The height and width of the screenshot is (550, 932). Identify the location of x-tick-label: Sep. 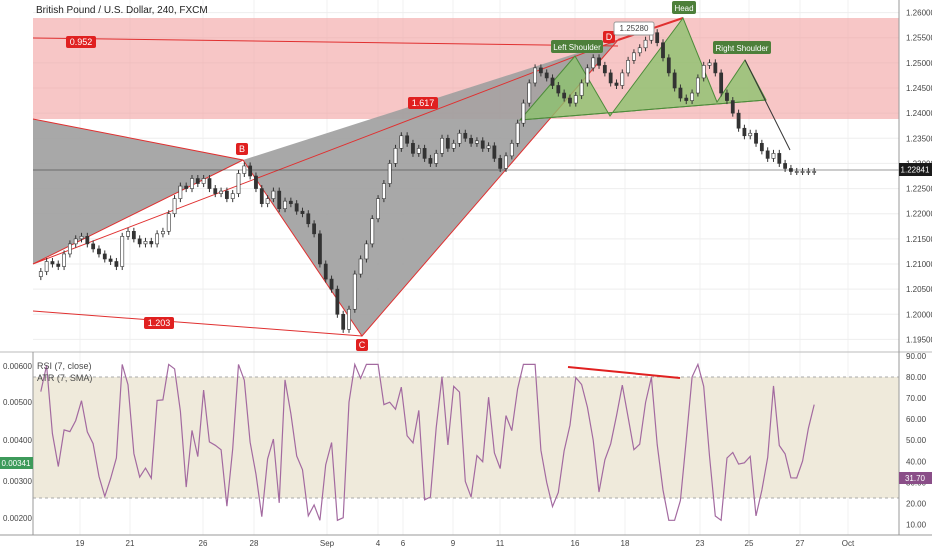
(327, 543).